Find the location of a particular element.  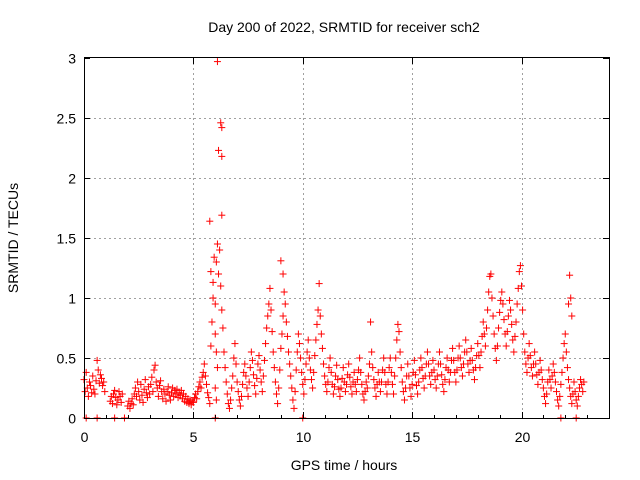

x-tick-label: 20 is located at coordinates (523, 437).